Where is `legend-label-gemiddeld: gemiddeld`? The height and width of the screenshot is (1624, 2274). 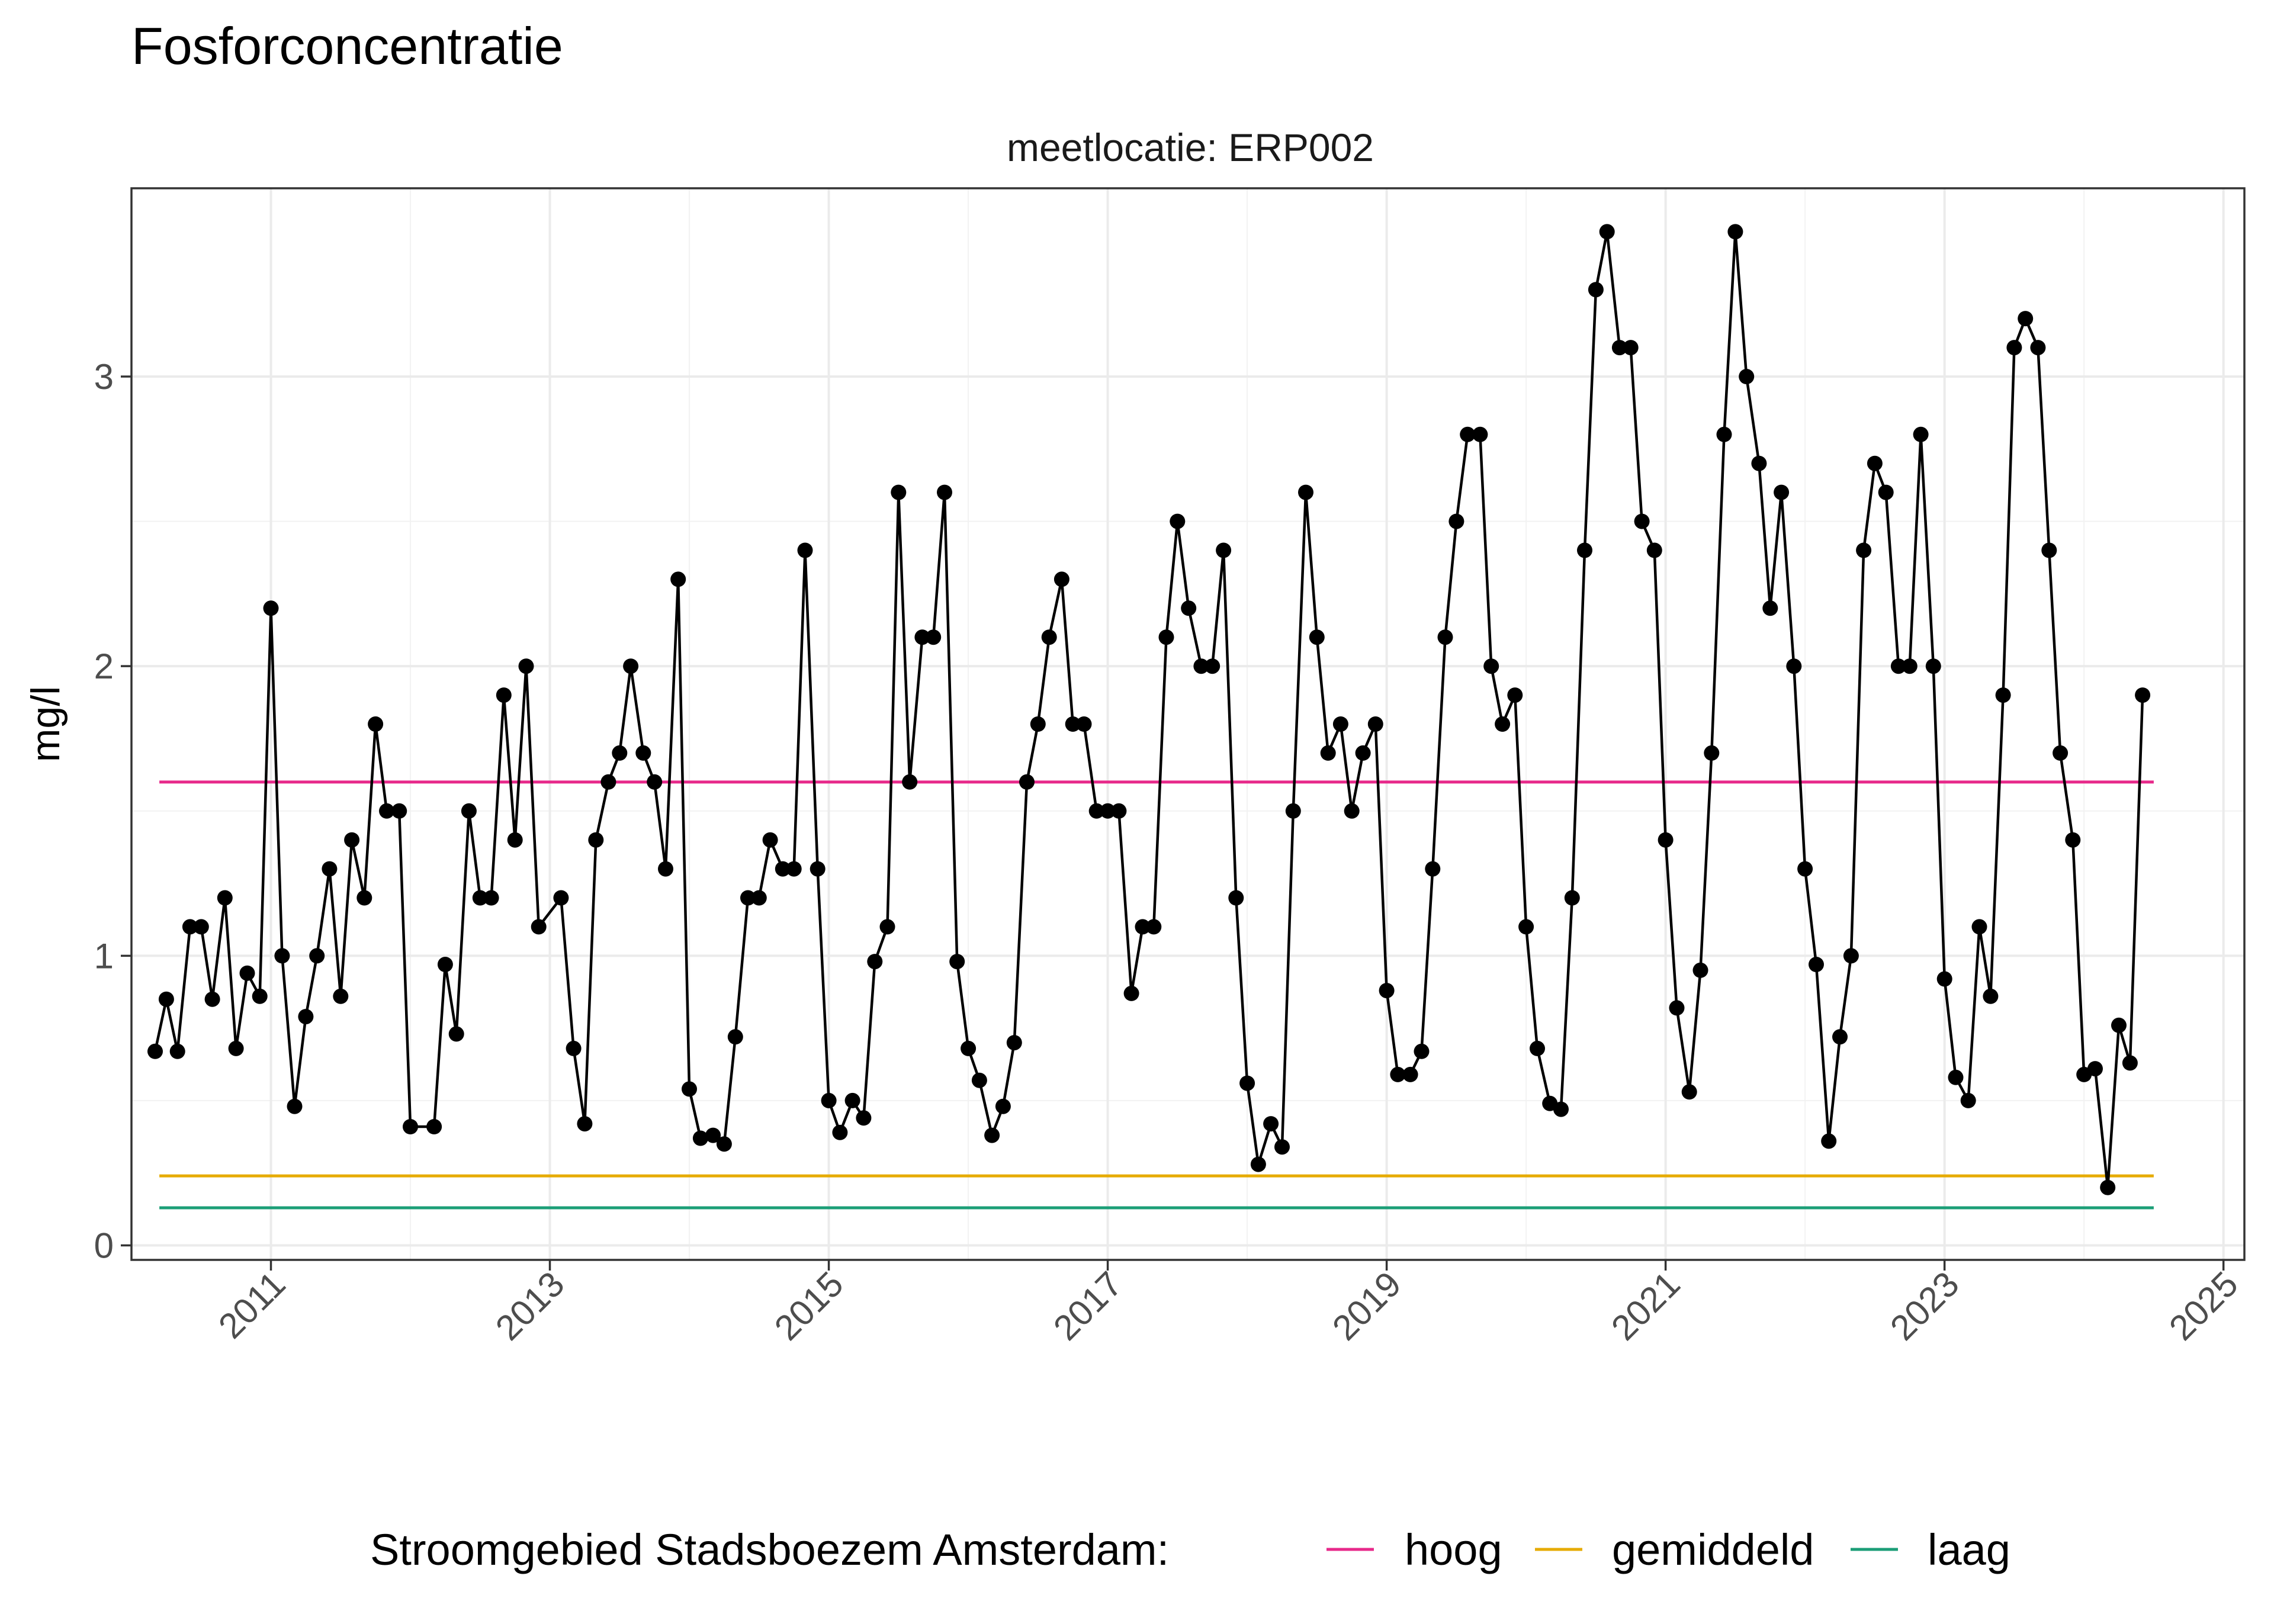
legend-label-gemiddeld: gemiddeld is located at coordinates (1713, 1549).